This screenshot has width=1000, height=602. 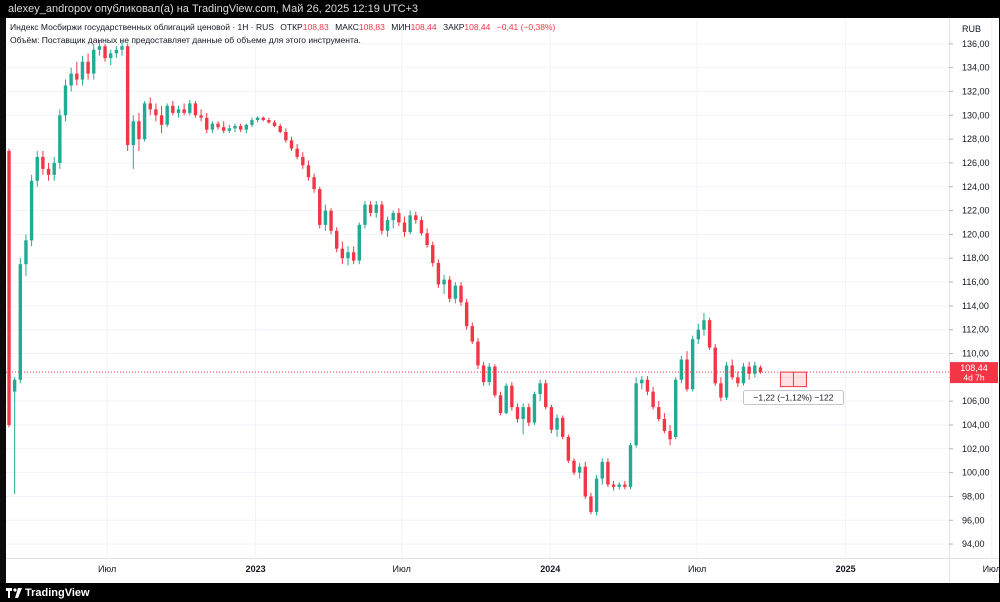 What do you see at coordinates (793, 398) in the screenshot?
I see `measure-label-box` at bounding box center [793, 398].